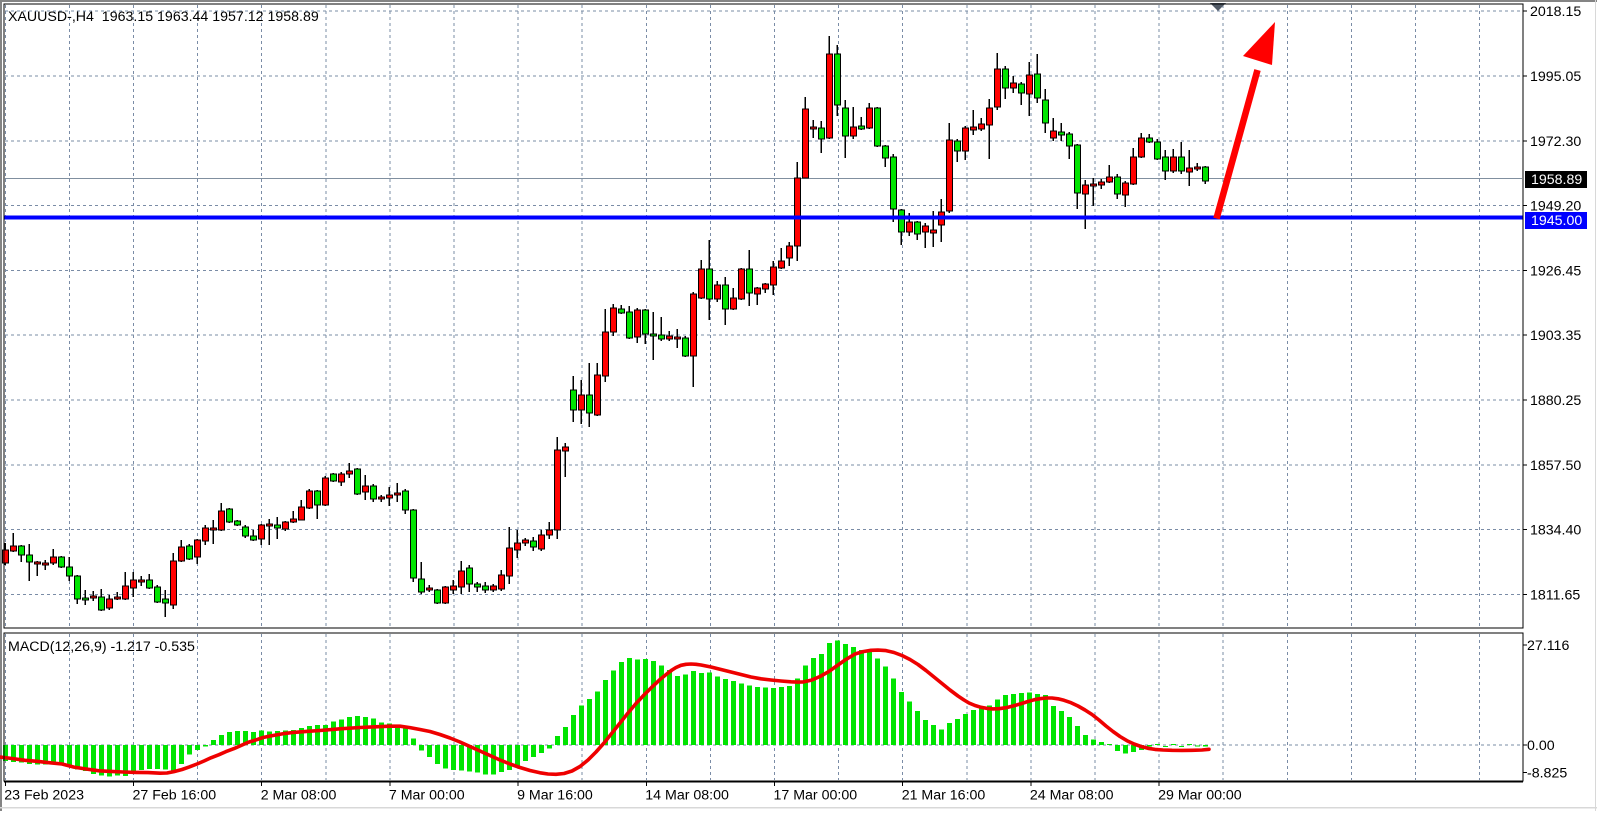 The width and height of the screenshot is (1597, 816). Describe the element at coordinates (1555, 466) in the screenshot. I see `svg-text: 1857.50` at that location.